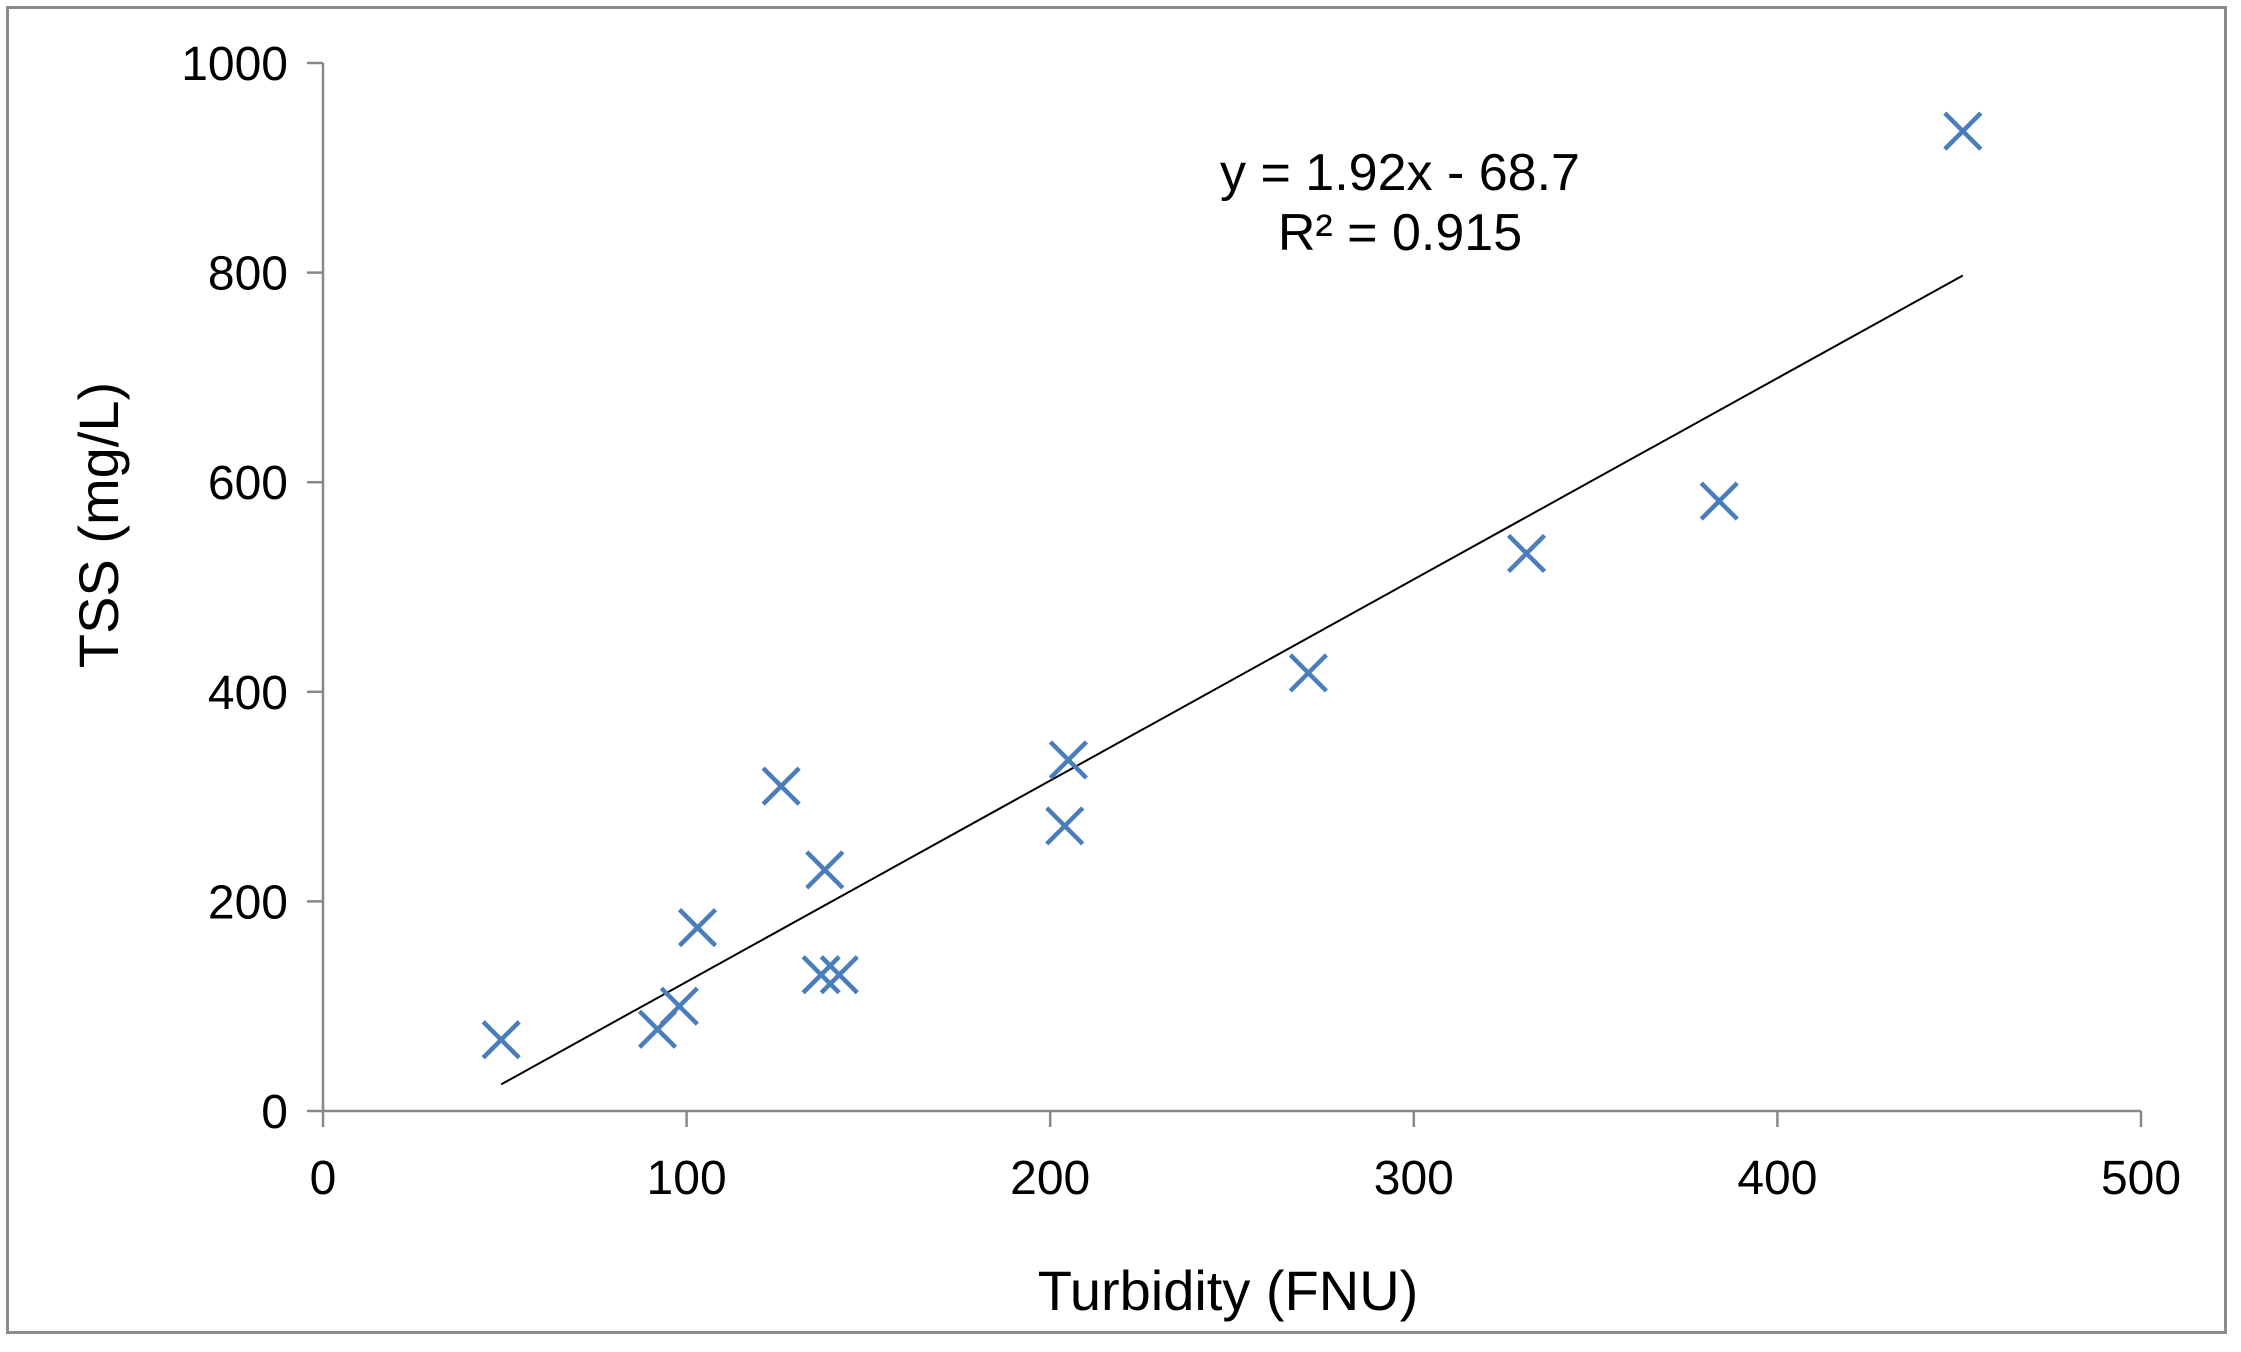  Describe the element at coordinates (1414, 1178) in the screenshot. I see `x-tick-label: 300` at that location.